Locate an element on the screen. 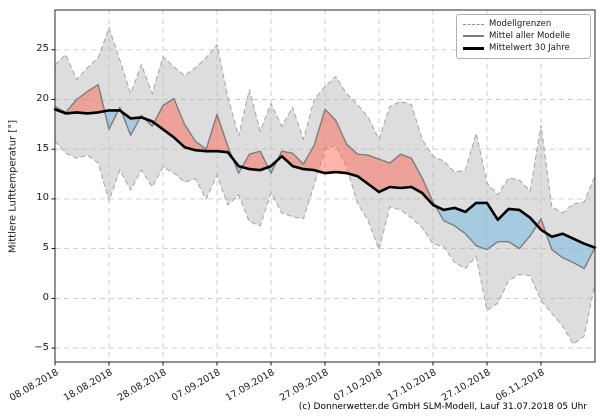 This screenshot has width=600, height=420. y-tick-label: 5 is located at coordinates (45, 248).